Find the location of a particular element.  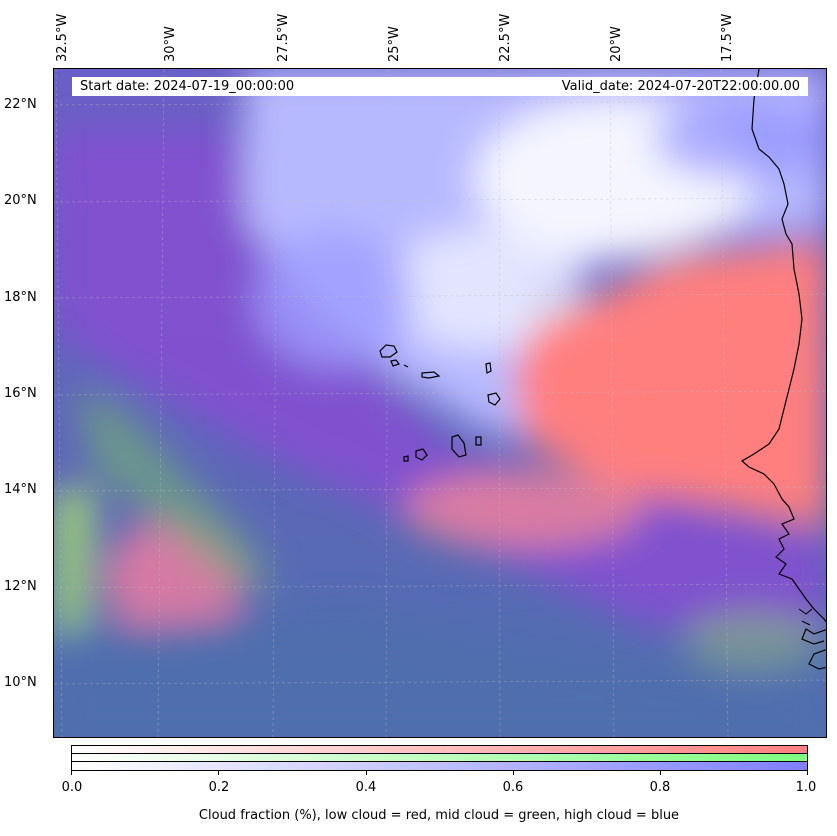

lat-label-10n: 10°N is located at coordinates (20, 682).